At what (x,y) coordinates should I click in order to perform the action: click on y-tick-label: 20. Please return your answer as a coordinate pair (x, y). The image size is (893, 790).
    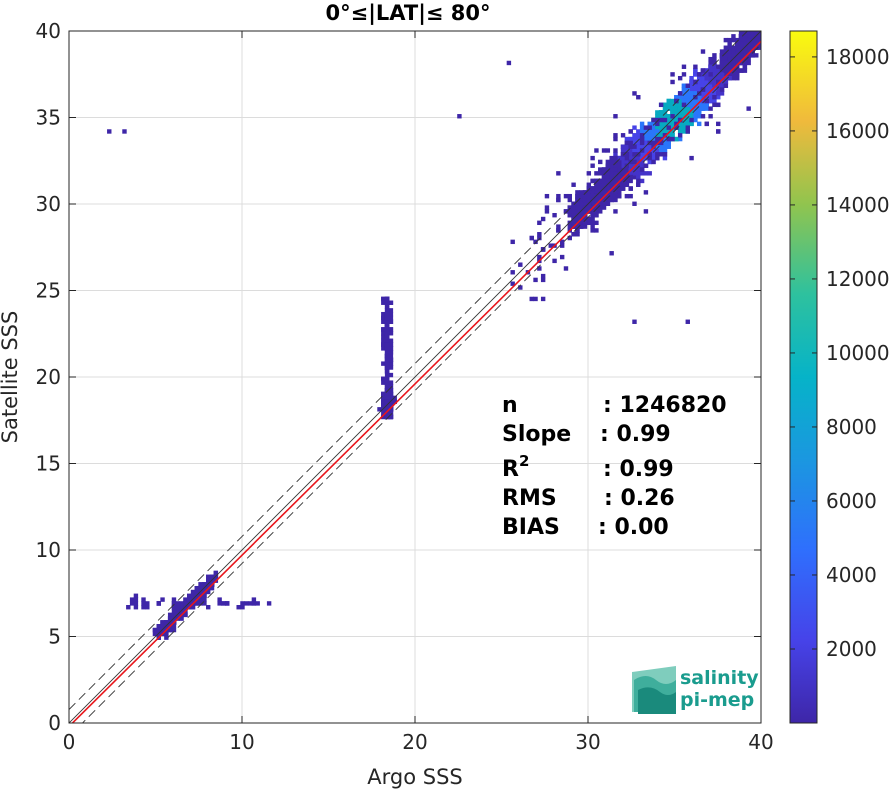
    Looking at the image, I should click on (48, 377).